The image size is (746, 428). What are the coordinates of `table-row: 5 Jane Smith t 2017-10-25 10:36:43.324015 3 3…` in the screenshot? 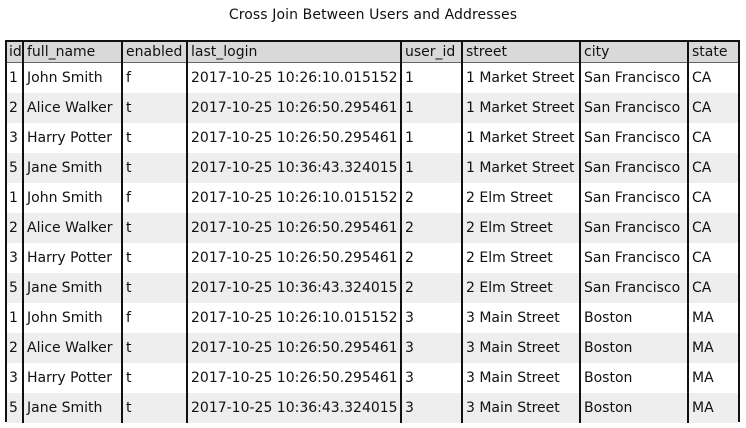 It's located at (372, 408).